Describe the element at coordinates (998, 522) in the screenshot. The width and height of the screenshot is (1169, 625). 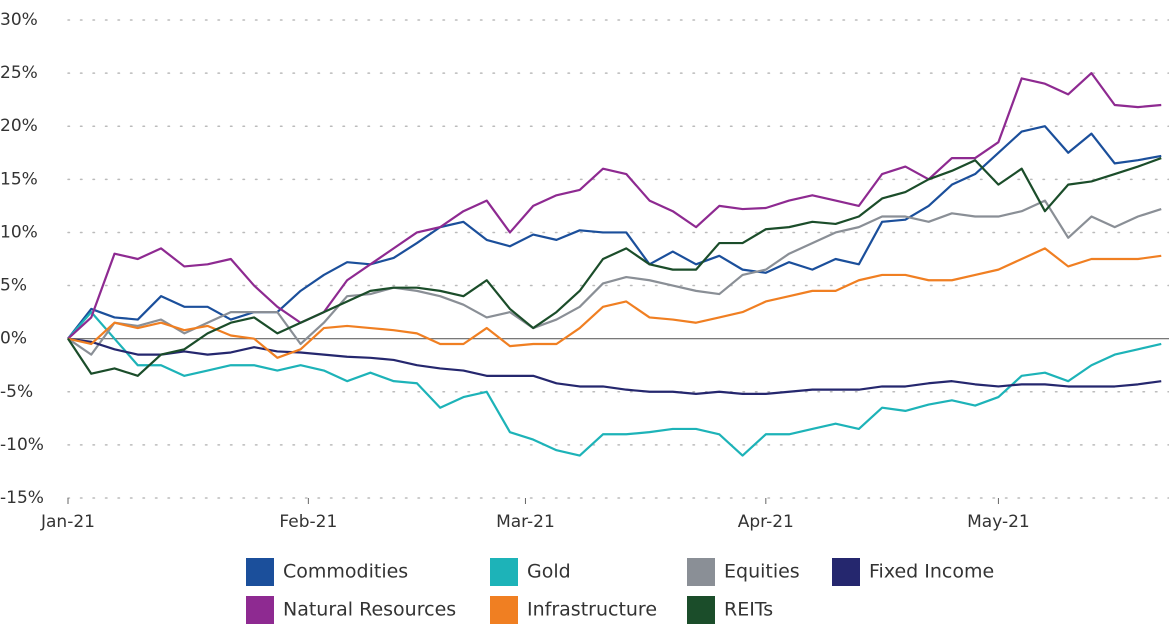
I see `x-tick-label: May-21` at that location.